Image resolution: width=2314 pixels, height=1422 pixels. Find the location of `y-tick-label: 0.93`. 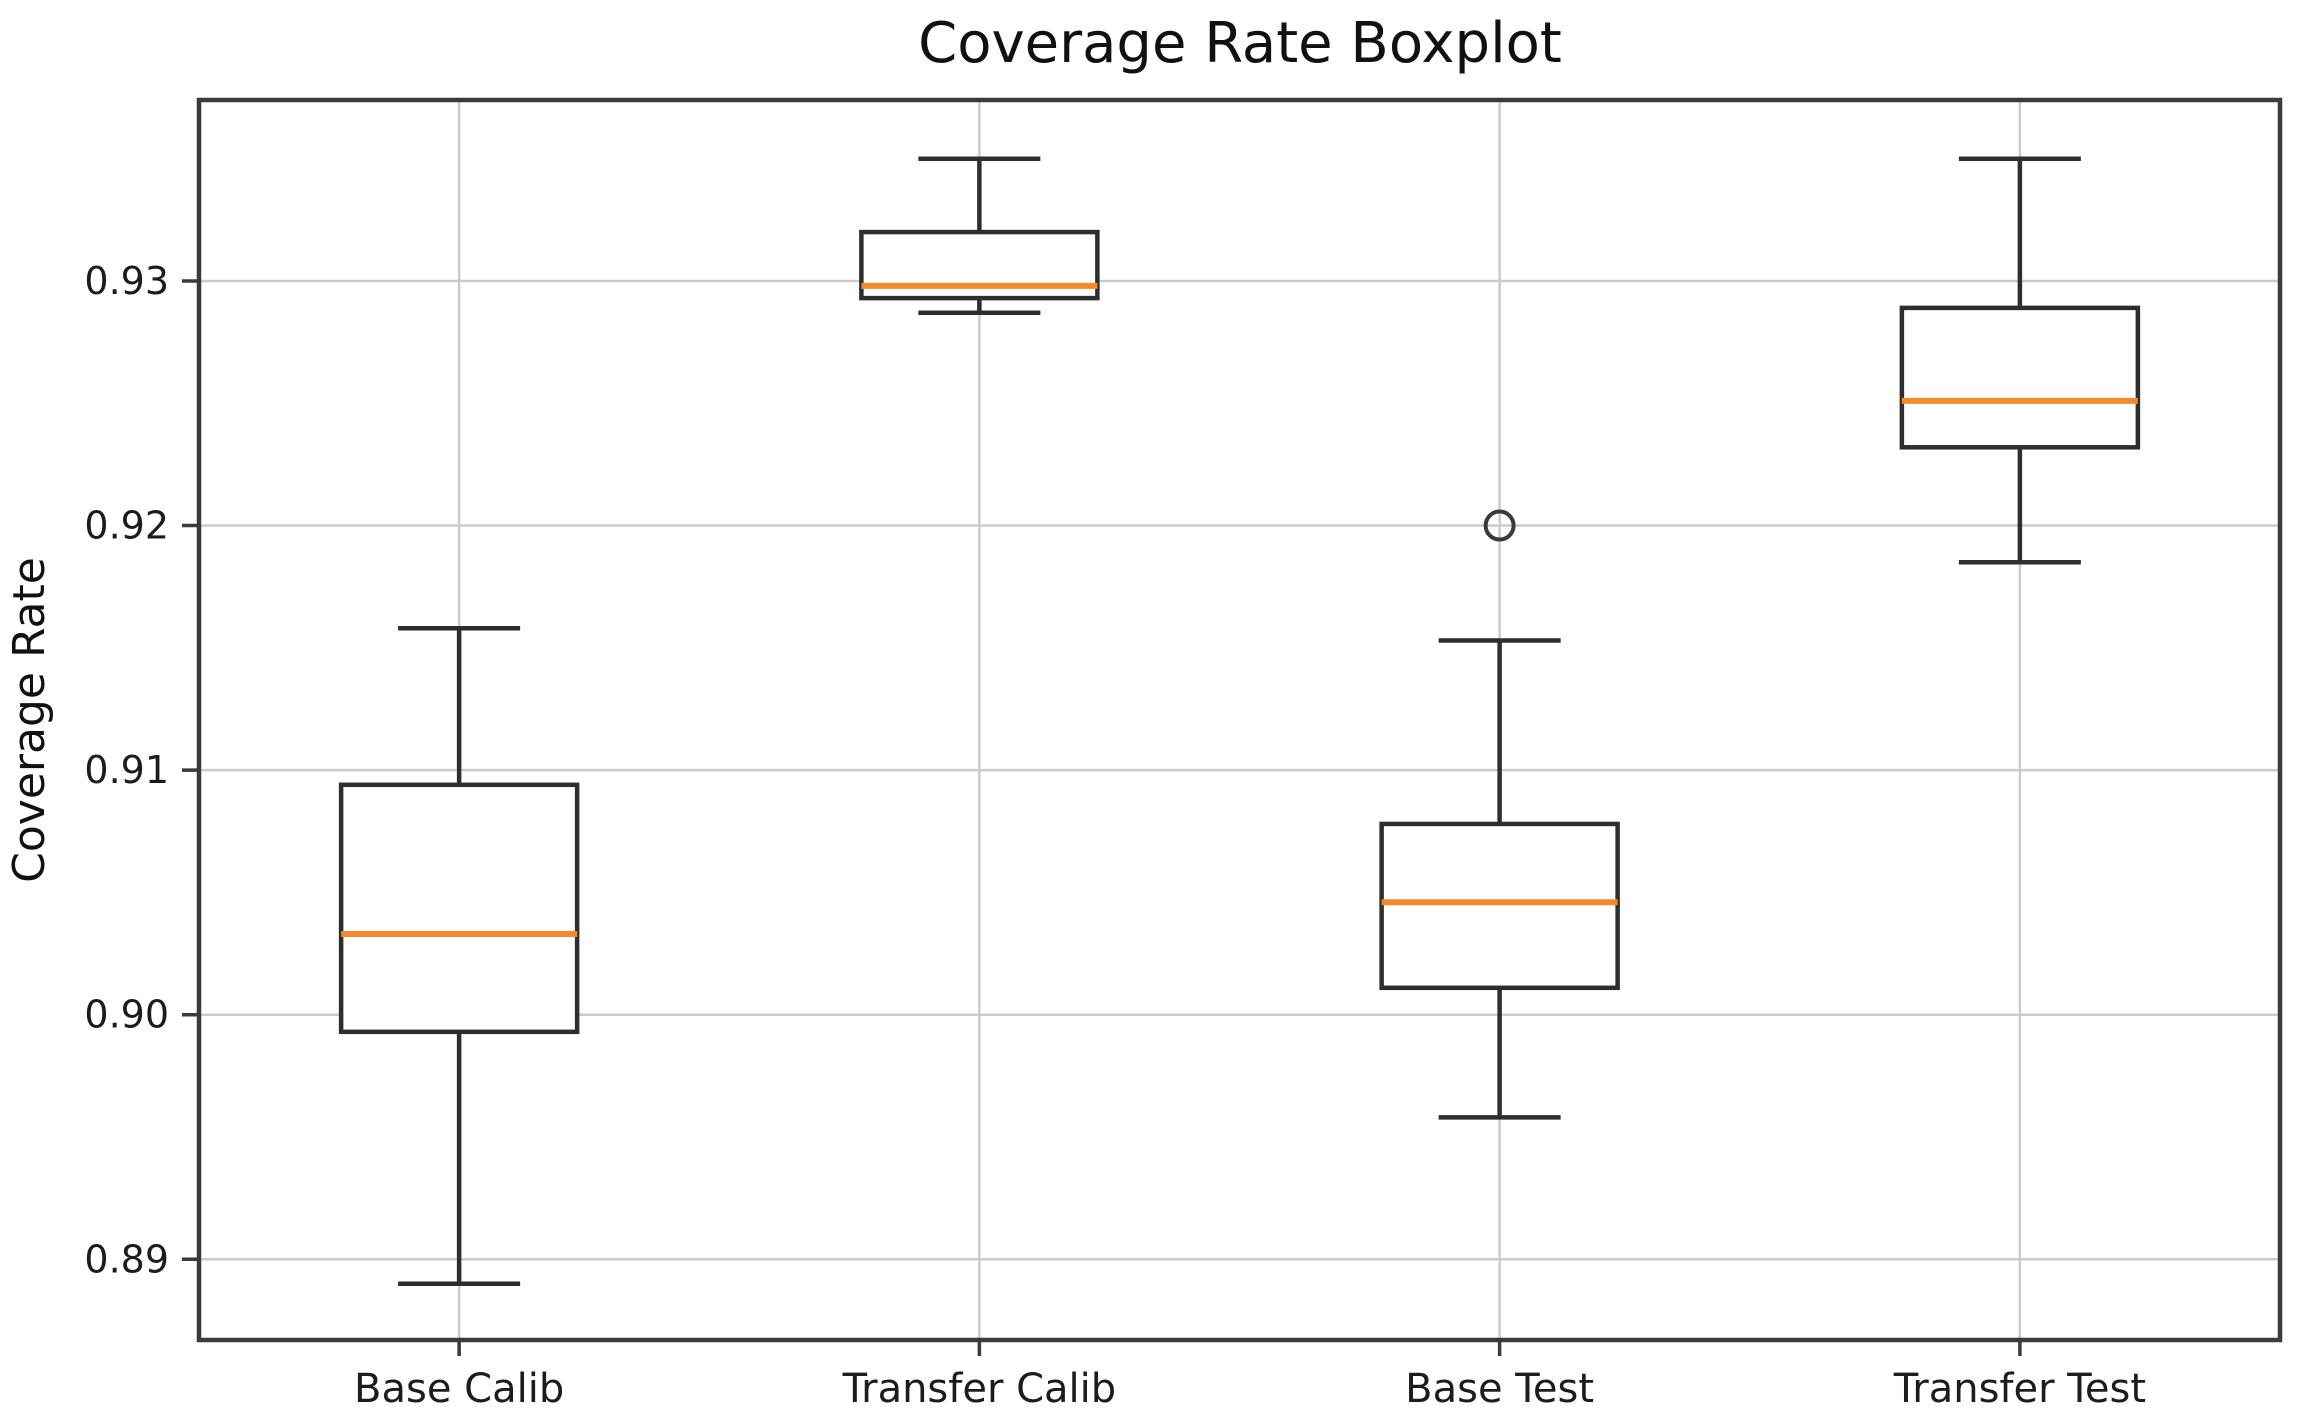

y-tick-label: 0.93 is located at coordinates (126, 281).